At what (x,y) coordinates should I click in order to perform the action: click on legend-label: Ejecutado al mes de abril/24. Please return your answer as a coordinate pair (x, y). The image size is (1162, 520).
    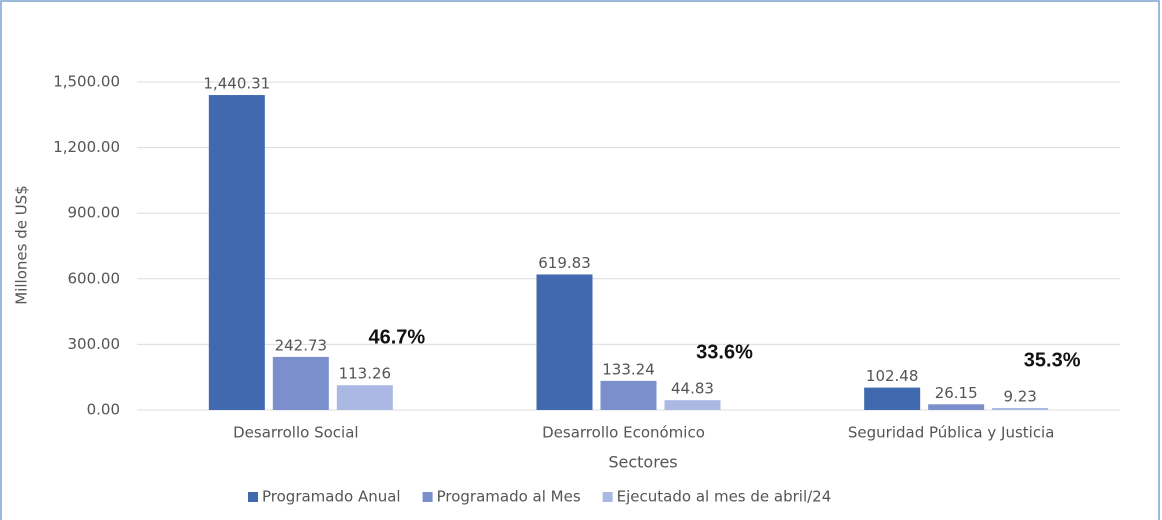
    Looking at the image, I should click on (724, 497).